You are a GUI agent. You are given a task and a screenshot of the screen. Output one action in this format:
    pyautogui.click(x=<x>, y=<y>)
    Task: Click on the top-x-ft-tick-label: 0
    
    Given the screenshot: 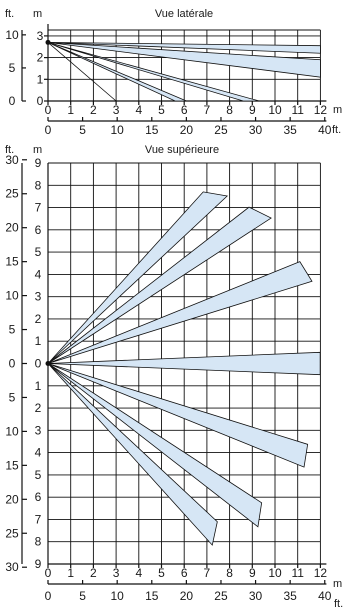 What is the action you would take?
    pyautogui.click(x=48, y=596)
    